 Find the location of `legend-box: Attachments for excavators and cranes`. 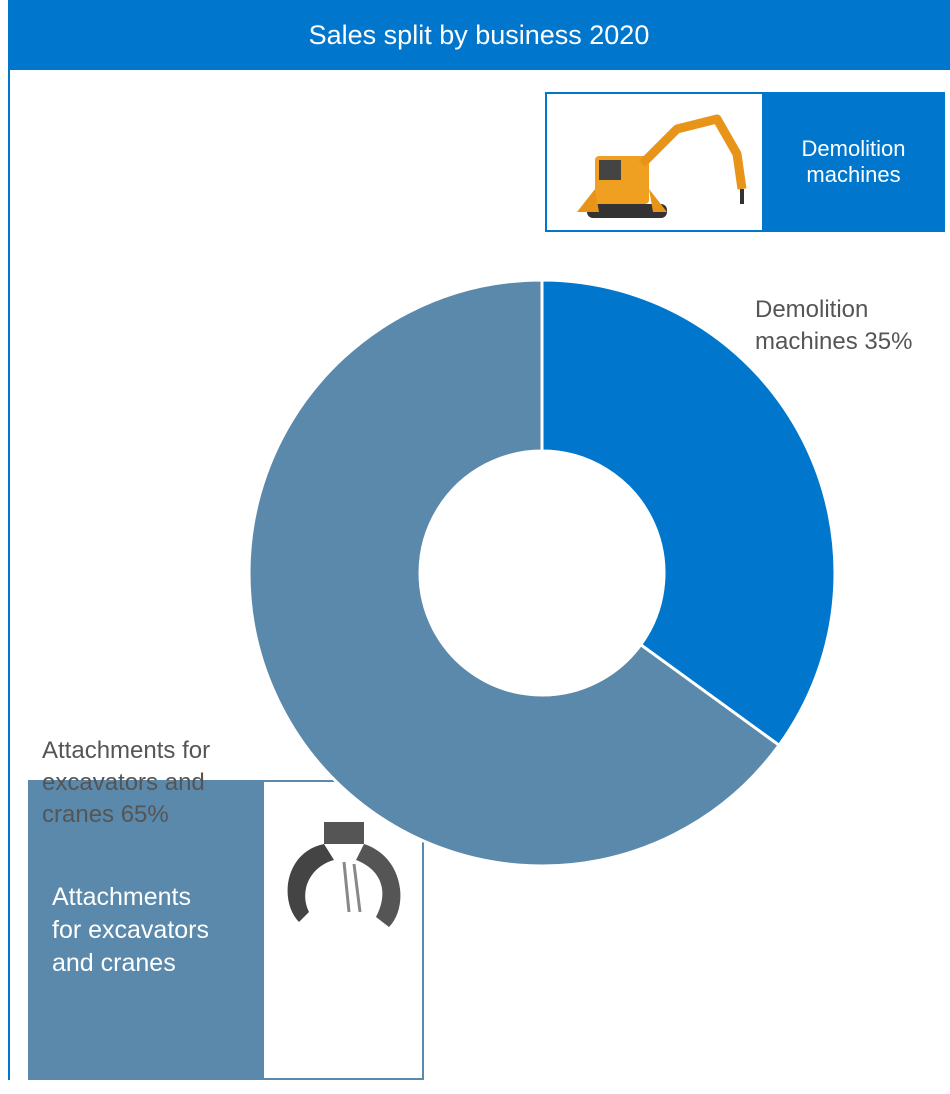

legend-box: Attachments for excavators and cranes is located at coordinates (226, 930).